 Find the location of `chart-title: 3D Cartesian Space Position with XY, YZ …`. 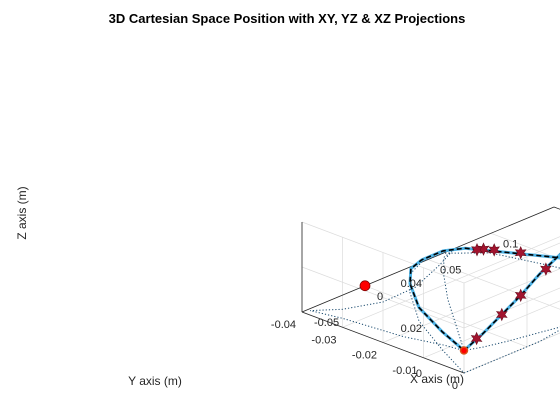

chart-title: 3D Cartesian Space Position with XY, YZ … is located at coordinates (287, 18).